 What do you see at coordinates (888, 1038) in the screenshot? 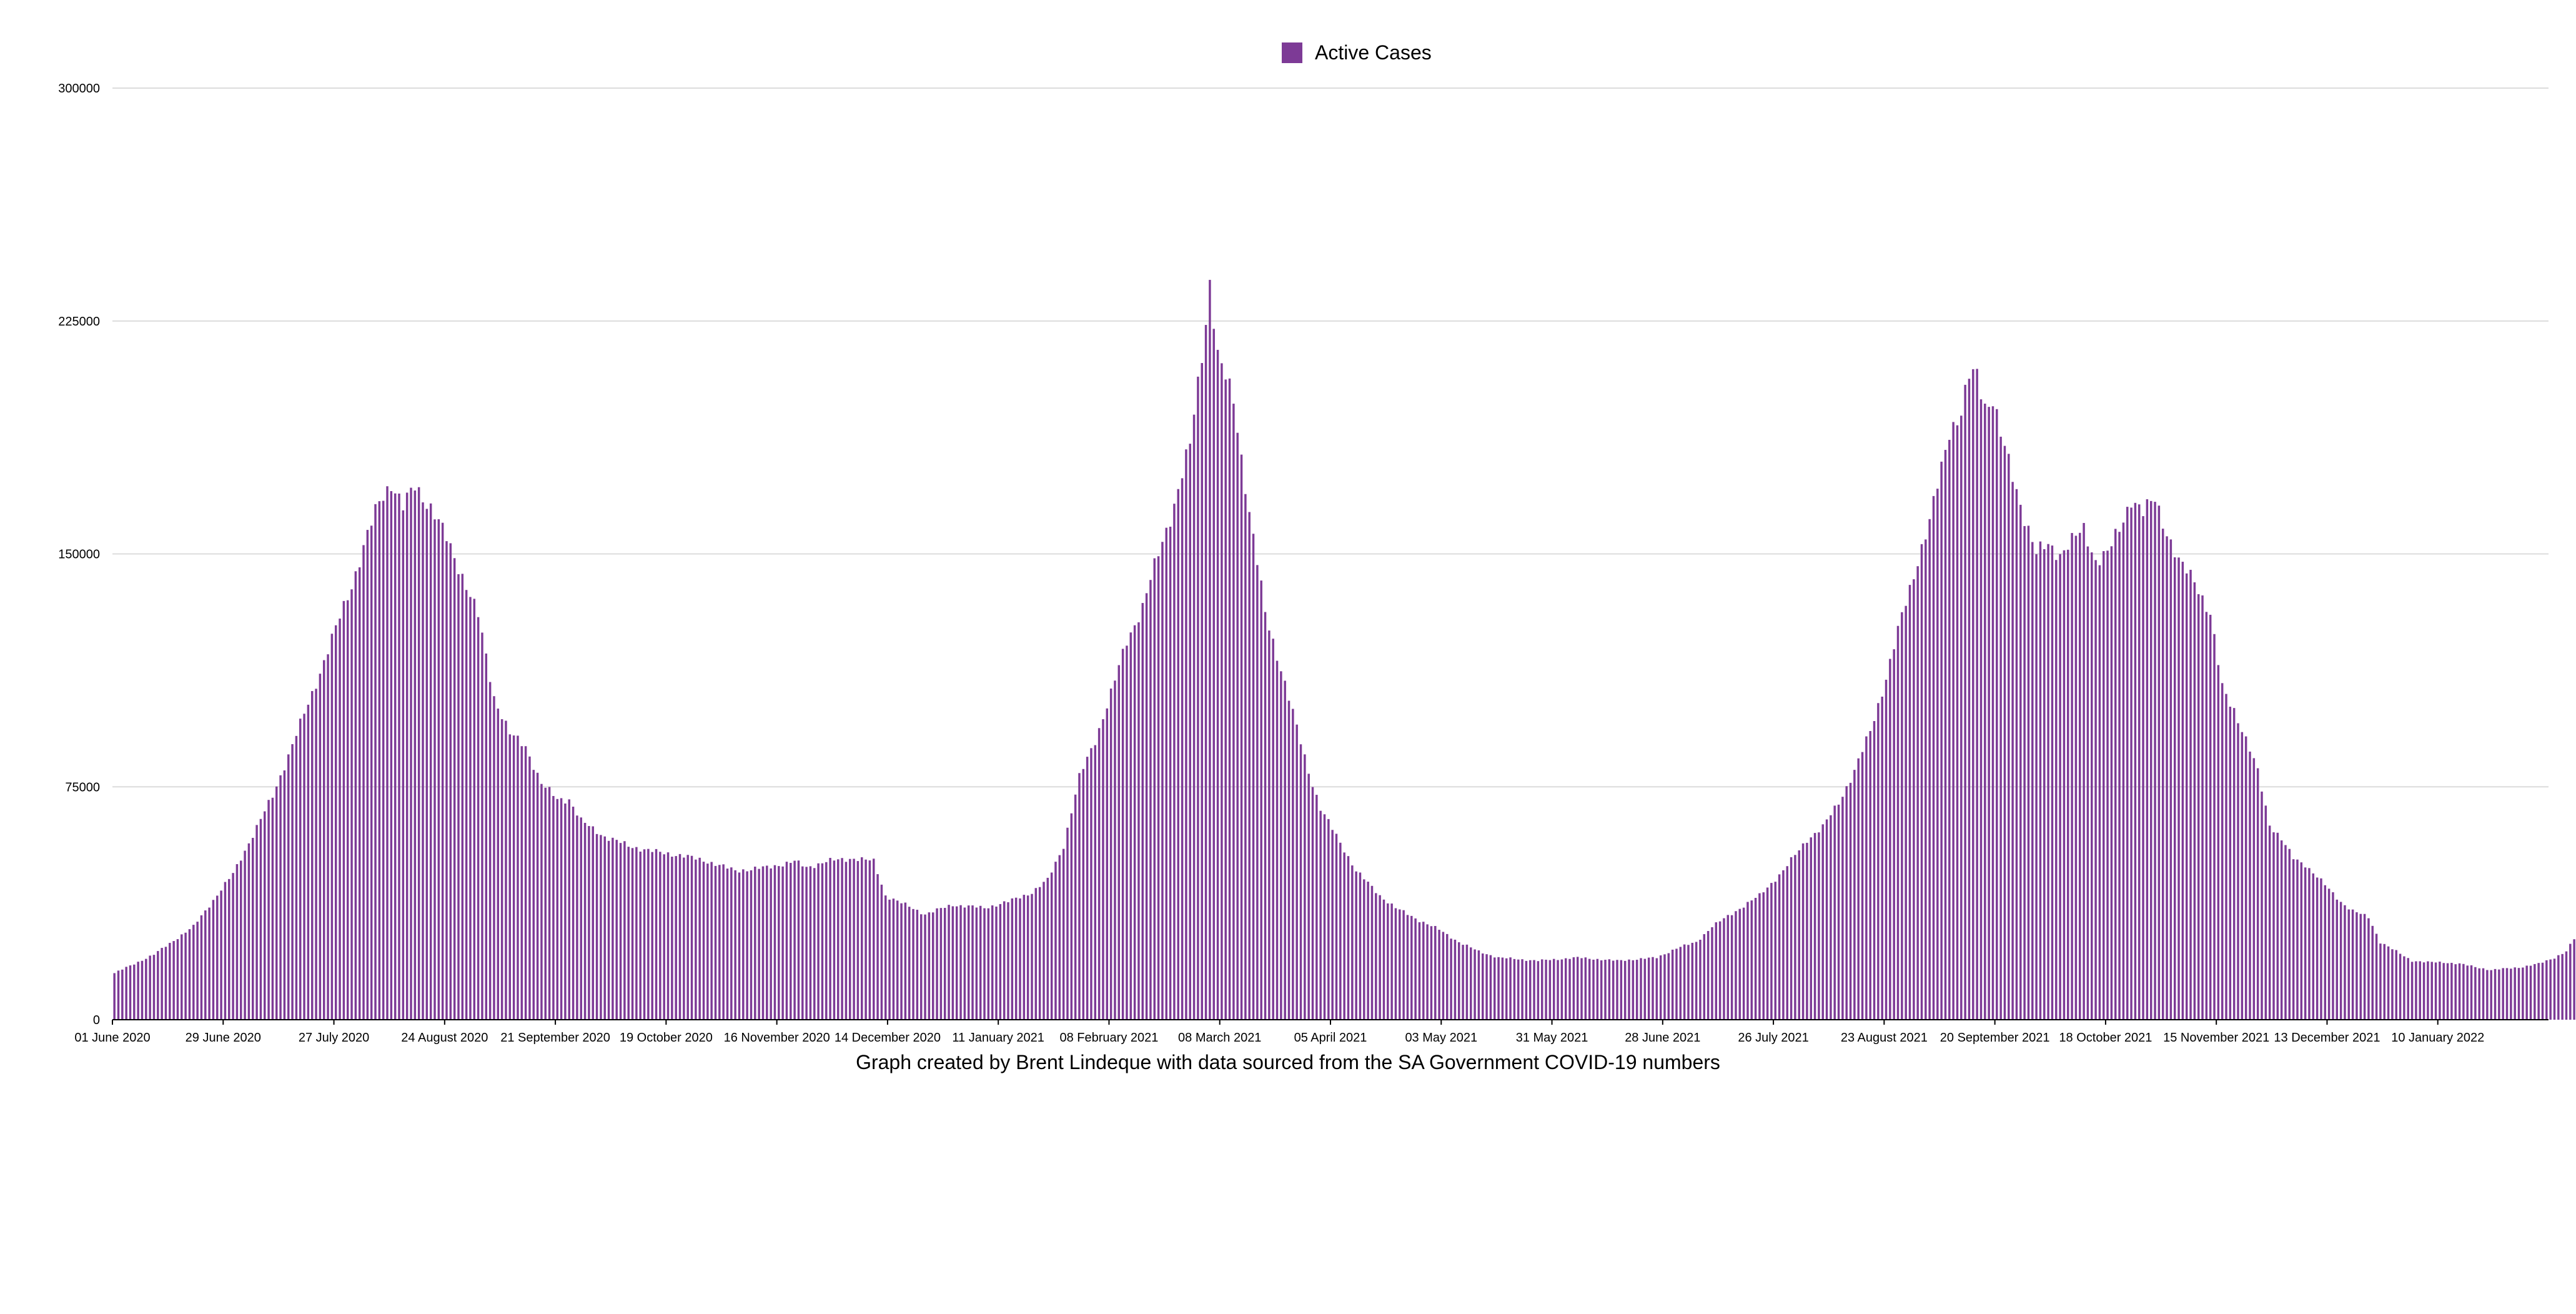
I see `x-tick-label: 14 December 2020` at bounding box center [888, 1038].